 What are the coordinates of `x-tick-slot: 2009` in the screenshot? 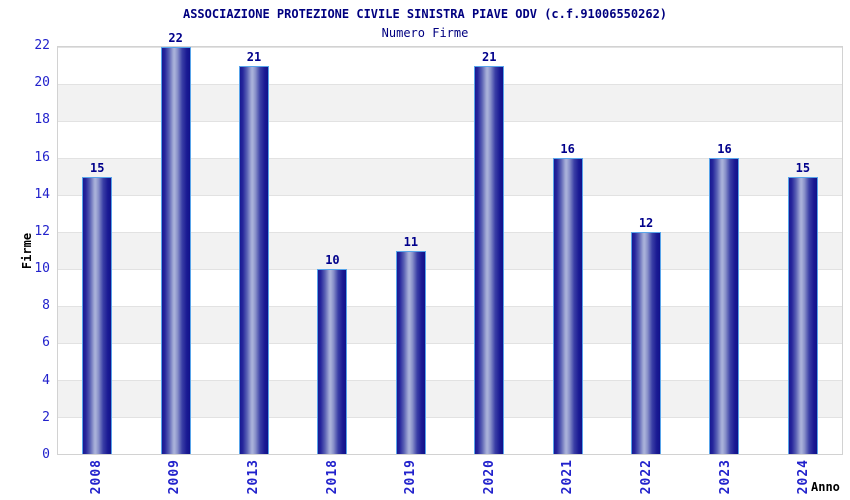 It's located at (175, 476).